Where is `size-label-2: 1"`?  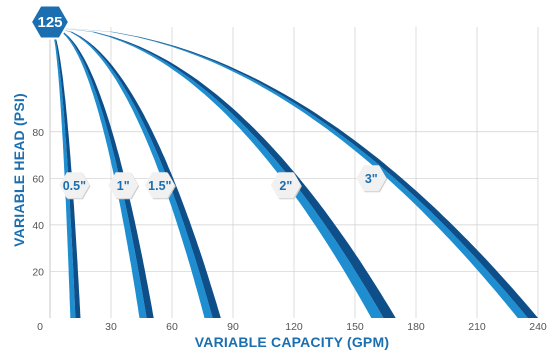 size-label-2: 1" is located at coordinates (124, 186).